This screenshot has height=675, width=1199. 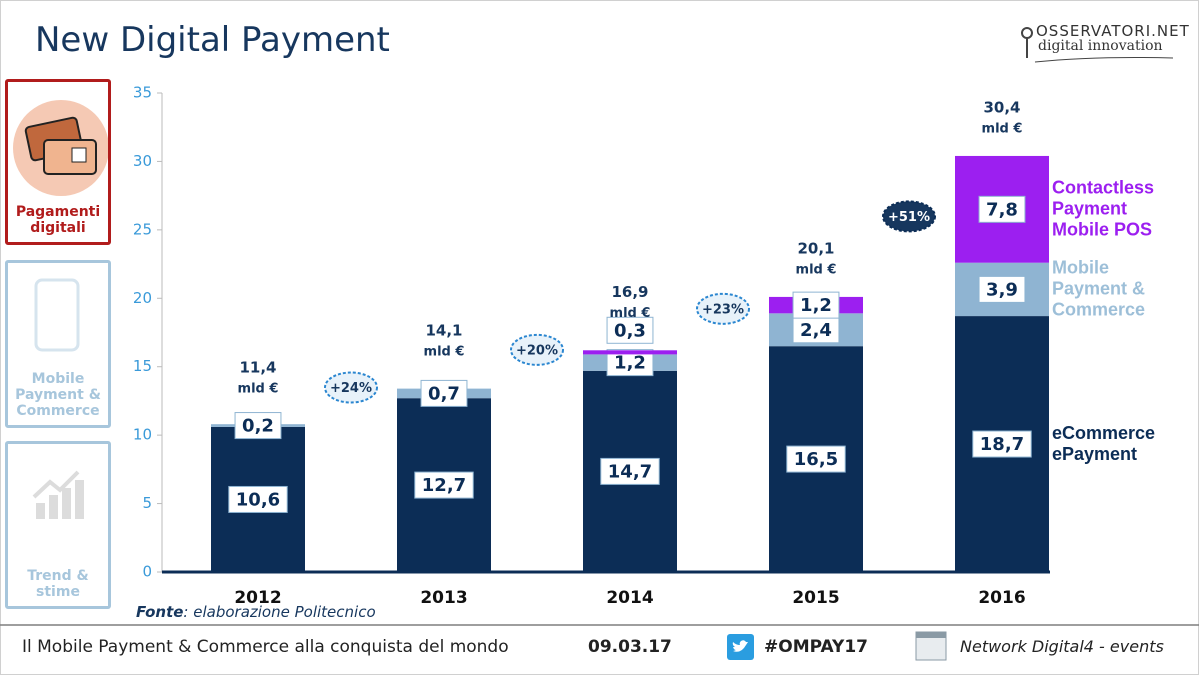 I want to click on calendar-top, so click(x=931, y=635).